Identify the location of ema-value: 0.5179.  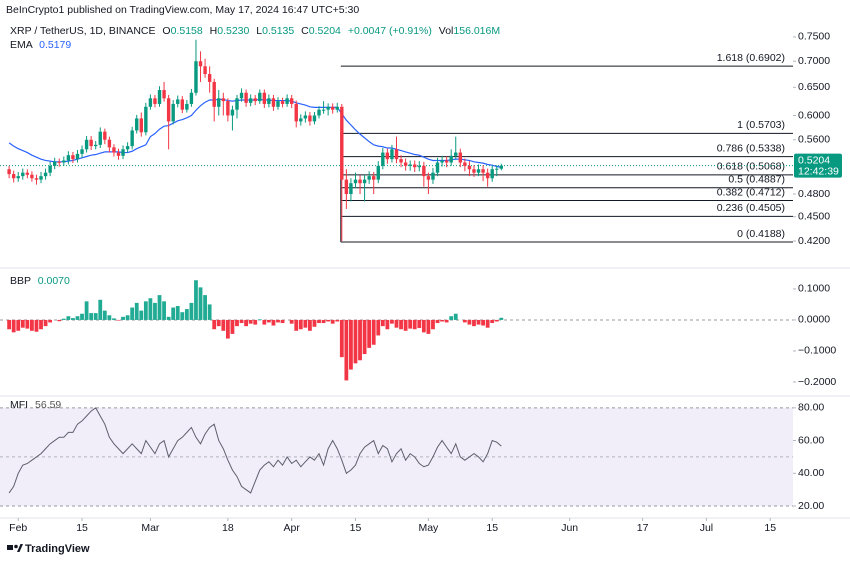
(55, 45).